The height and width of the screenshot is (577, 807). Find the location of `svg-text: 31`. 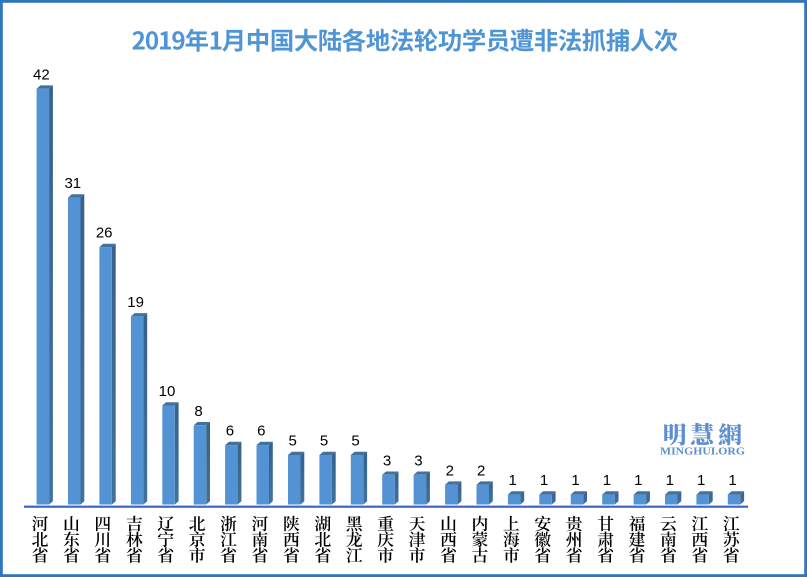

svg-text: 31 is located at coordinates (72, 183).